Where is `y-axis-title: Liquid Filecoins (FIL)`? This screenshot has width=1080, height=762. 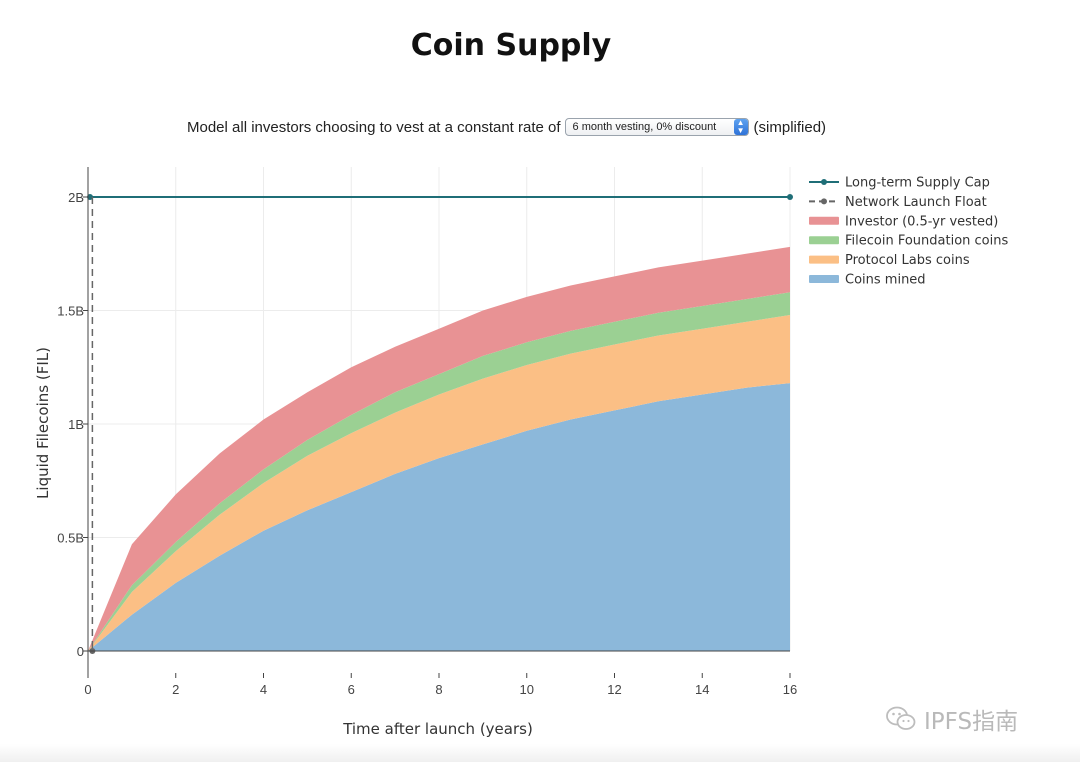 y-axis-title: Liquid Filecoins (FIL) is located at coordinates (43, 423).